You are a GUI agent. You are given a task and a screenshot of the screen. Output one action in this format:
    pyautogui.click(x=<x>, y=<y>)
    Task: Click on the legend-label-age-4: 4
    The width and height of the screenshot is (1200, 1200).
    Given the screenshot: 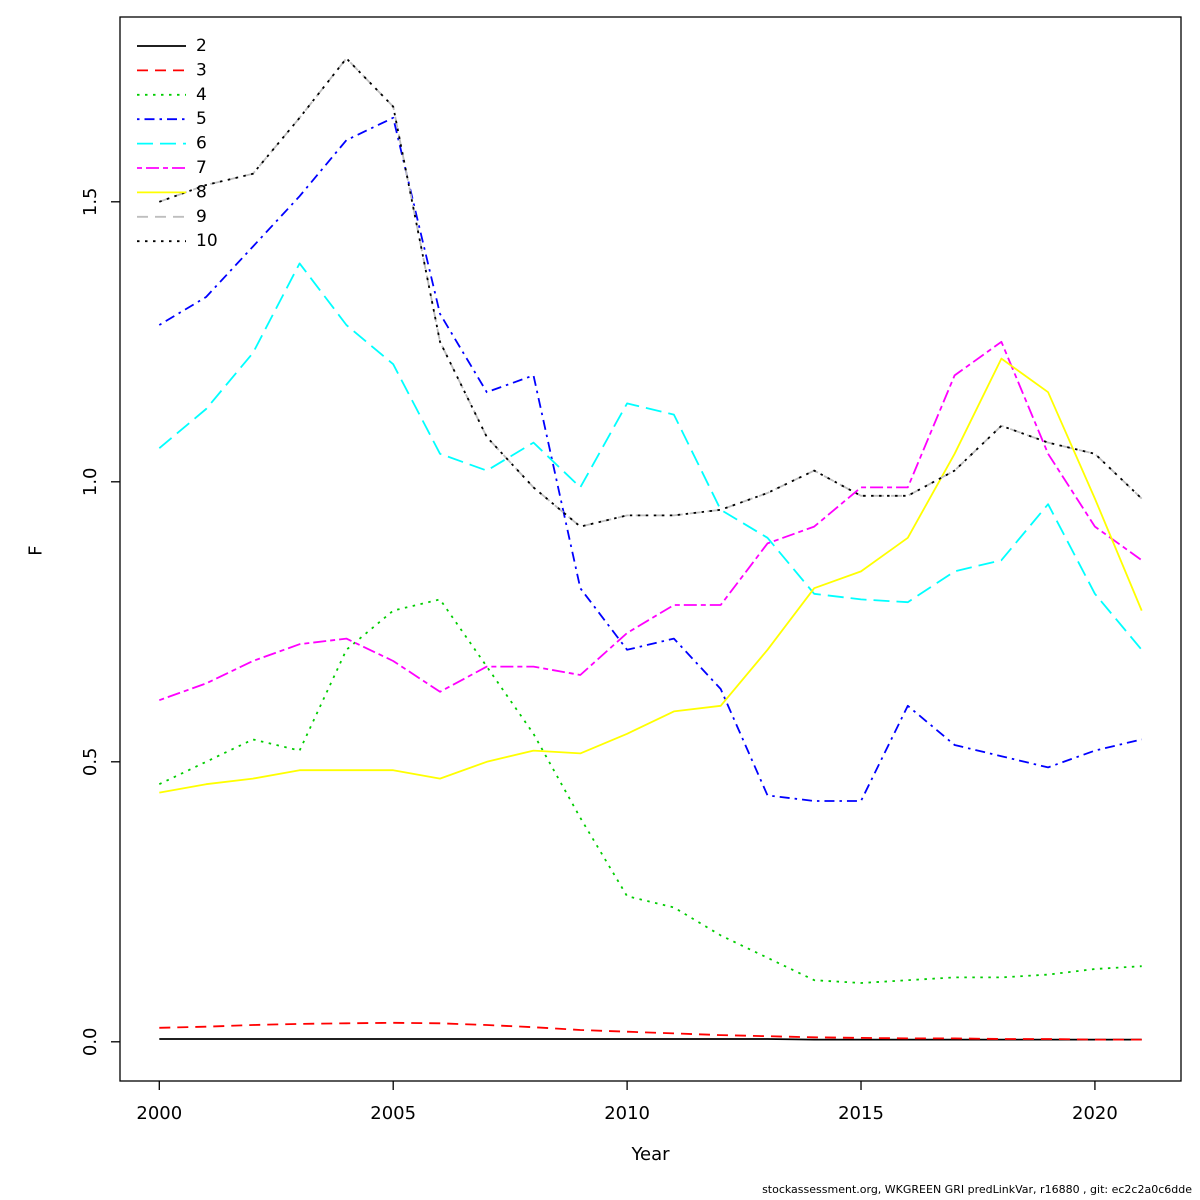 What is the action you would take?
    pyautogui.click(x=201, y=95)
    